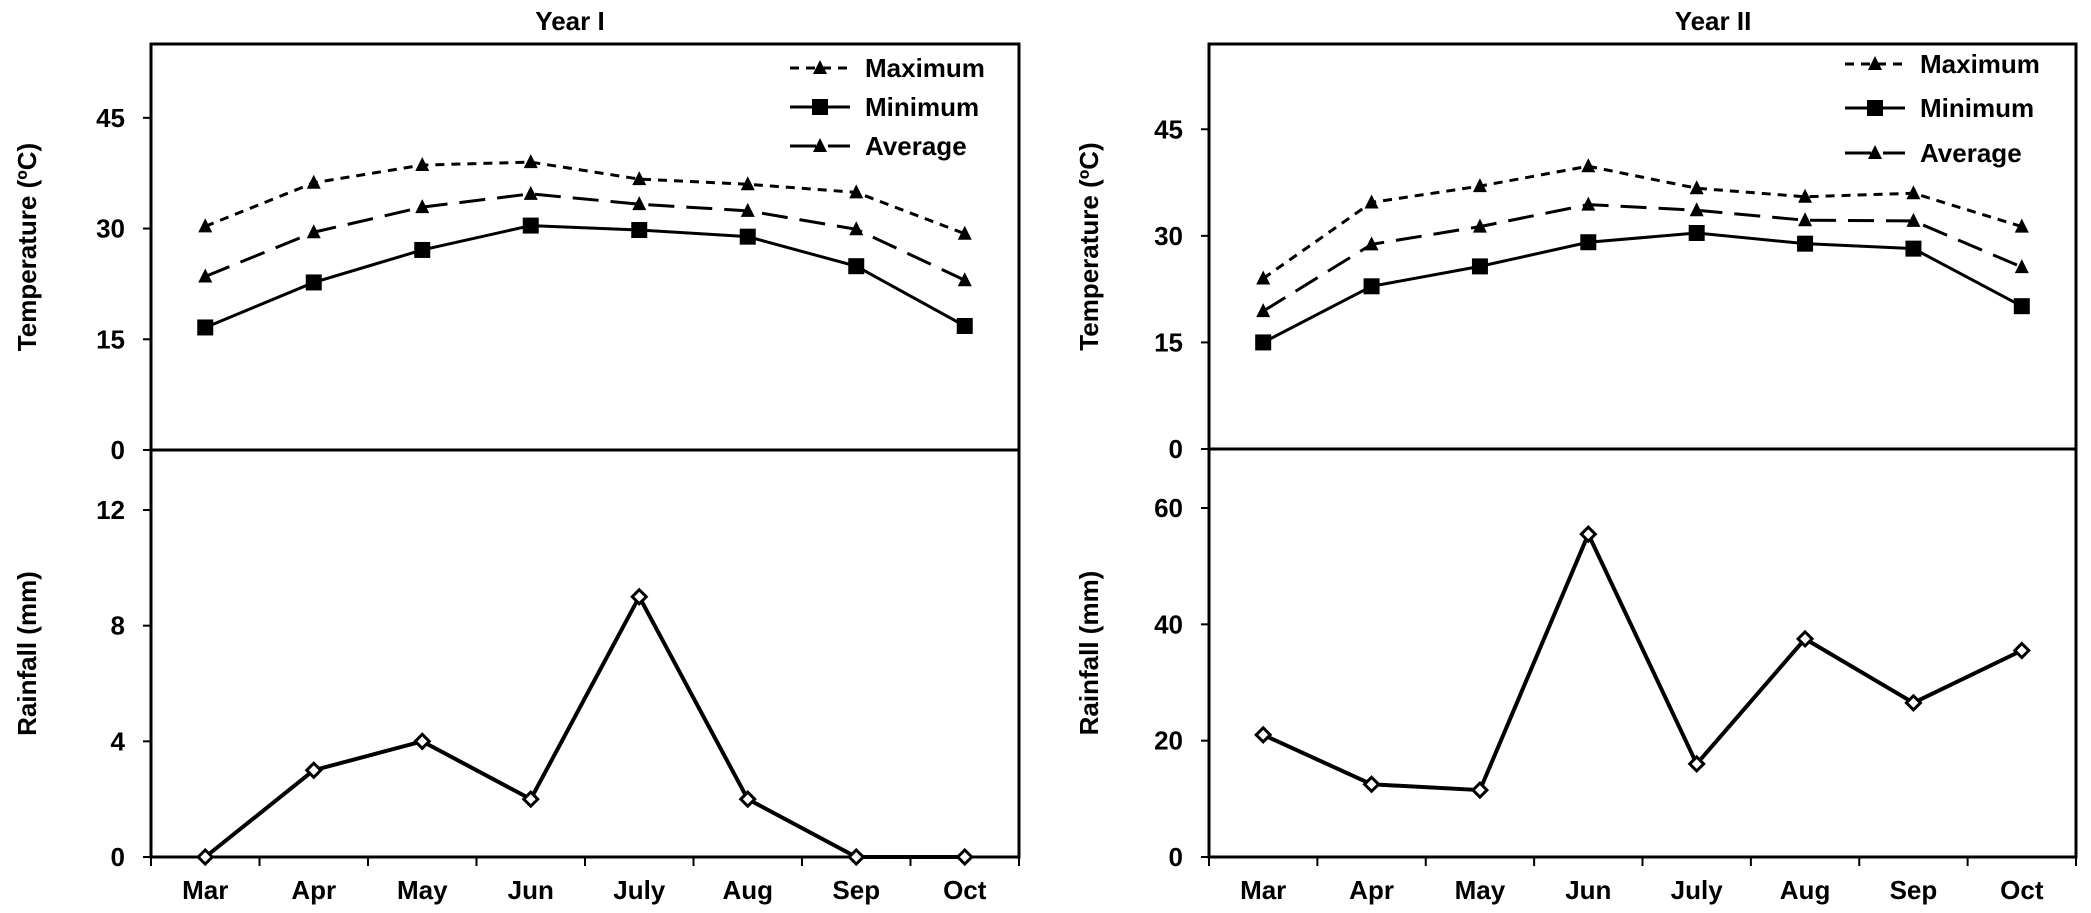 This screenshot has height=913, width=2091. I want to click on x-tick-label: July, so click(639, 890).